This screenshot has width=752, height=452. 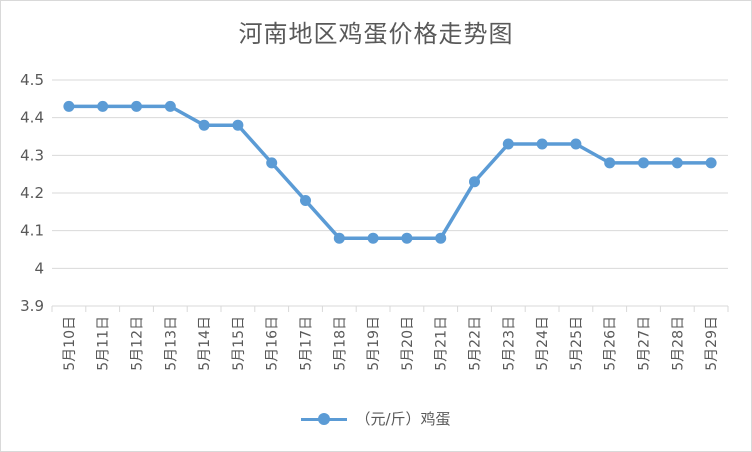 What do you see at coordinates (39, 268) in the screenshot?
I see `y-tick-label: 4` at bounding box center [39, 268].